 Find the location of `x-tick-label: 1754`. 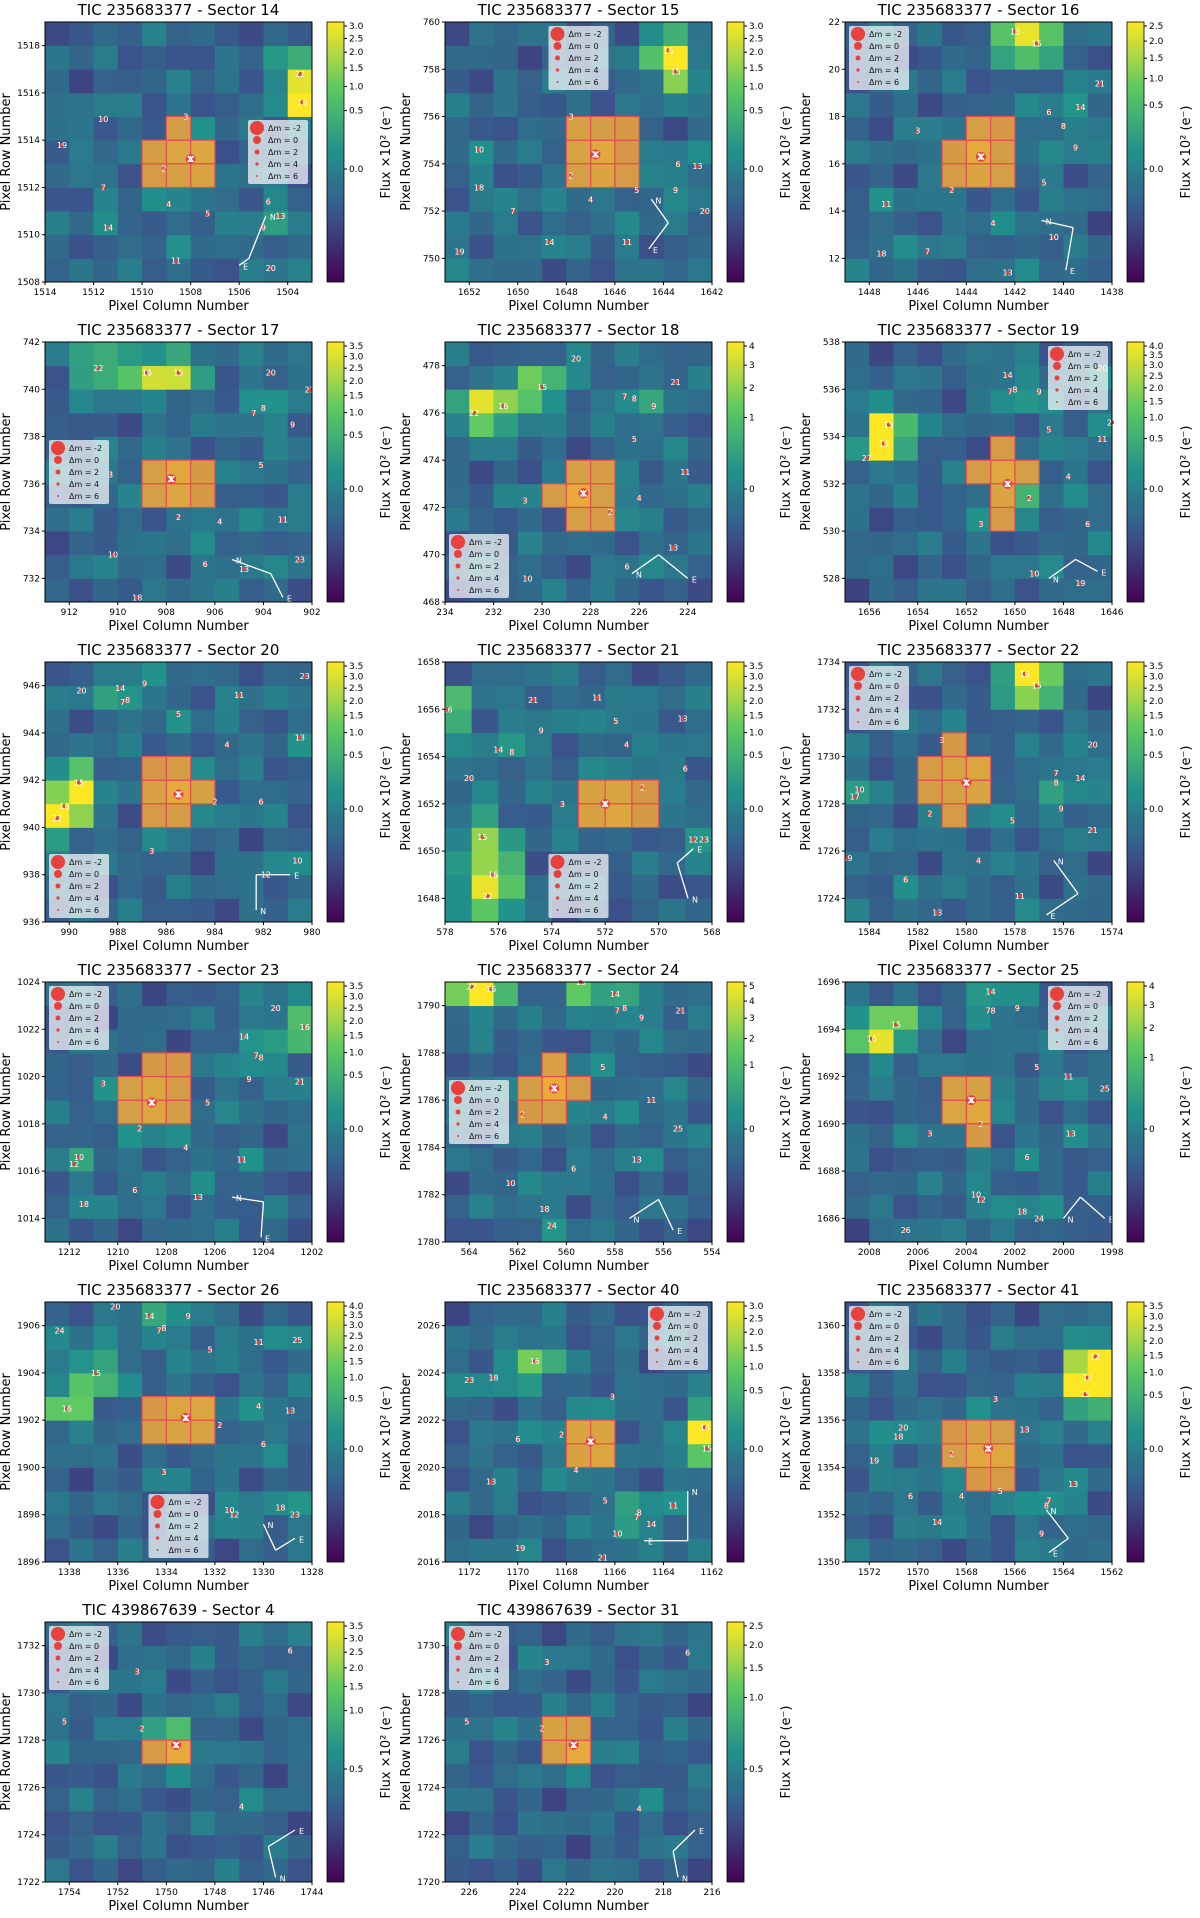

x-tick-label: 1754 is located at coordinates (69, 1893).